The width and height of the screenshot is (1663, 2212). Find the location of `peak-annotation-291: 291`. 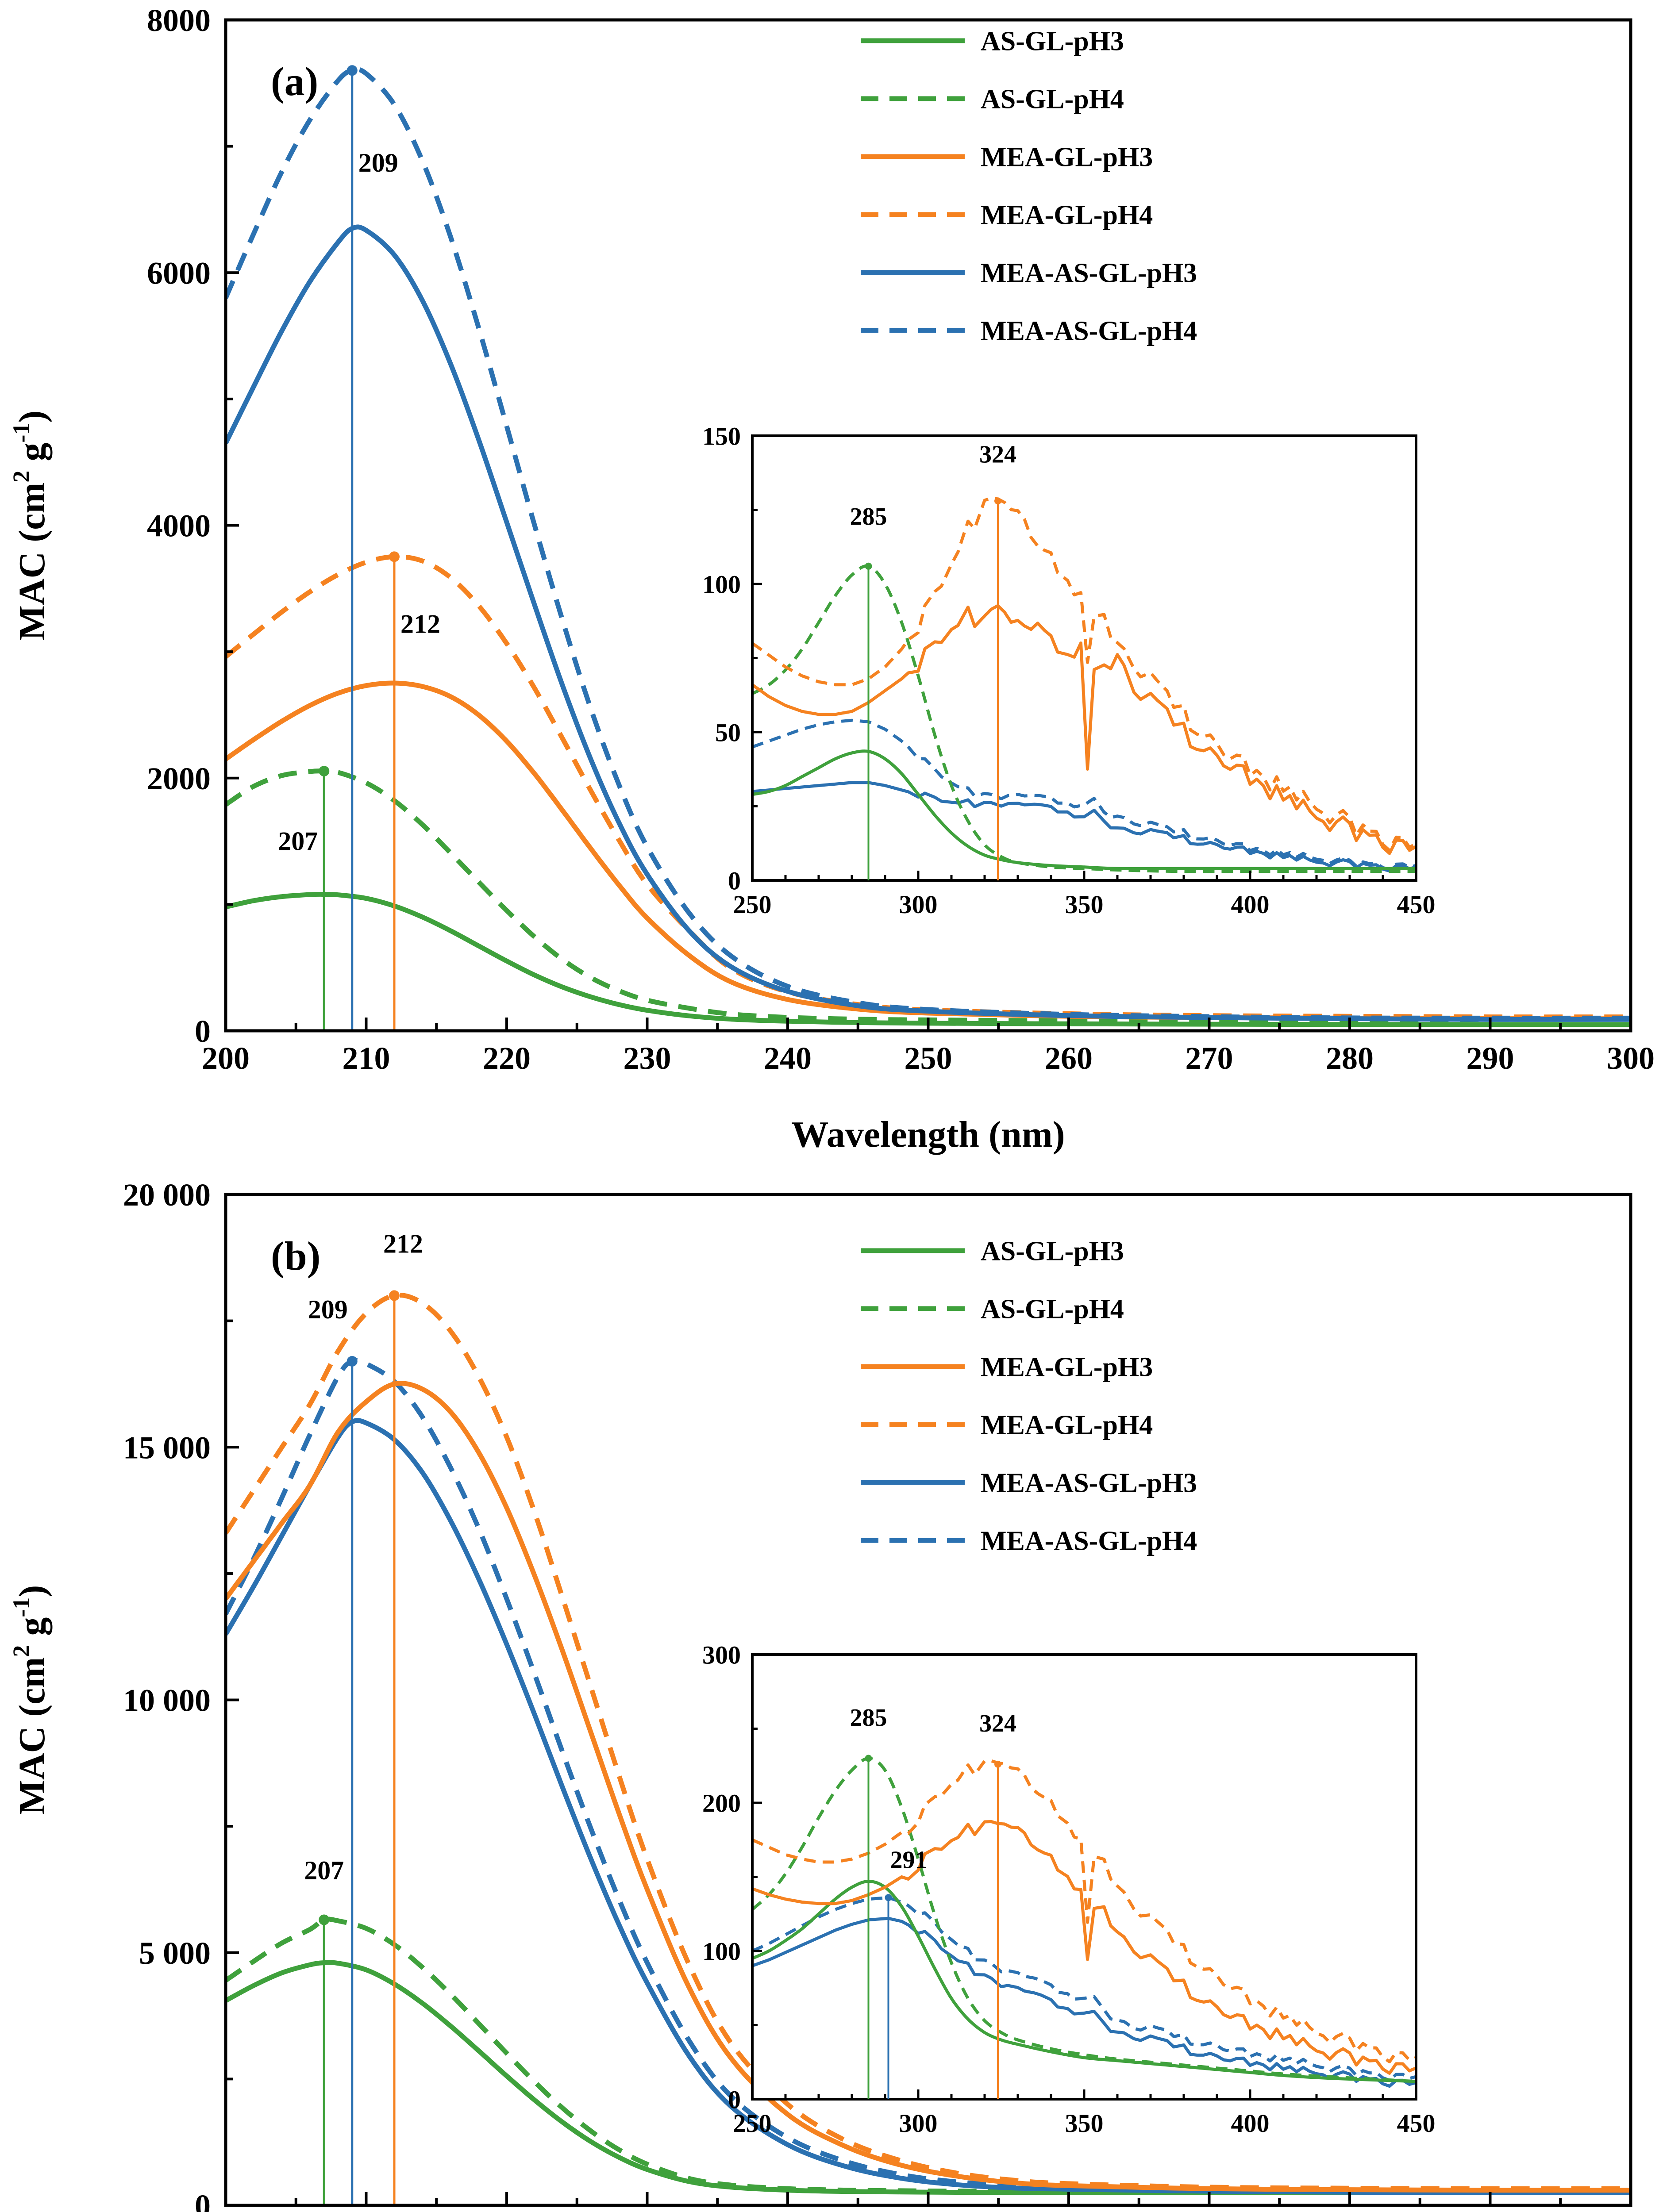

peak-annotation-291: 291 is located at coordinates (907, 1973).